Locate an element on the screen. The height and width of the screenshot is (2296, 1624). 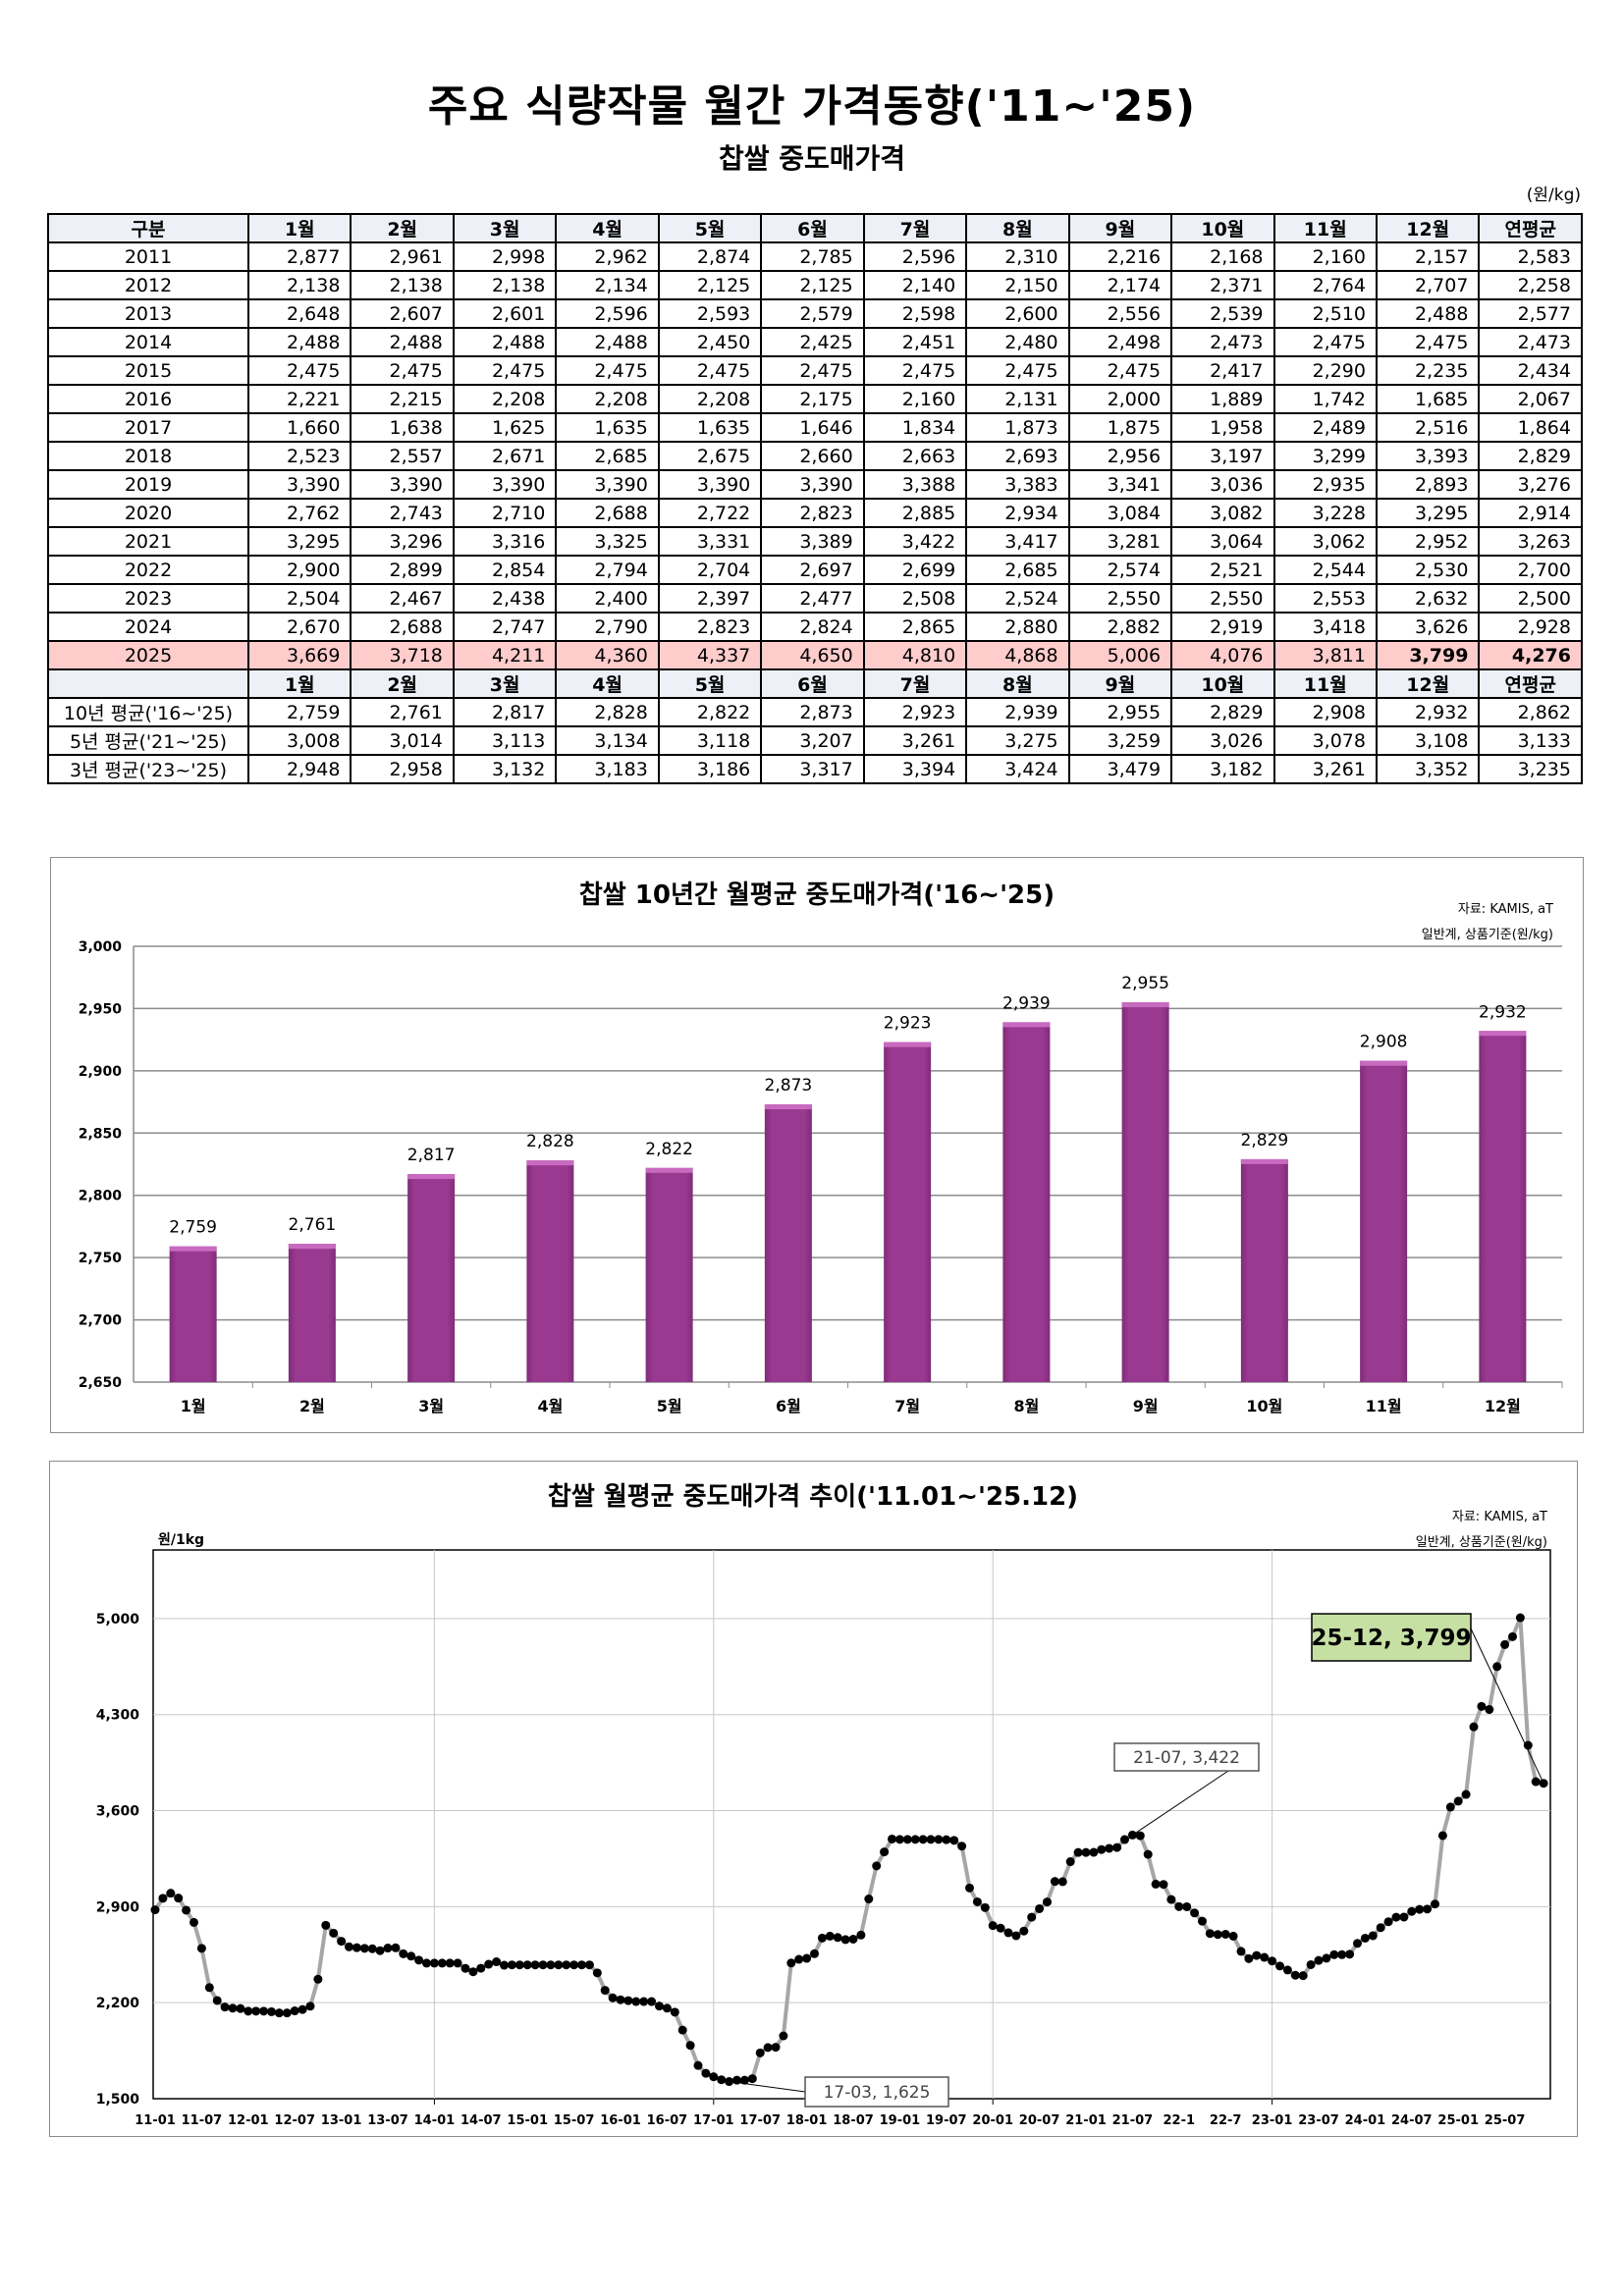
table-cell: 2,759 is located at coordinates (299, 712).